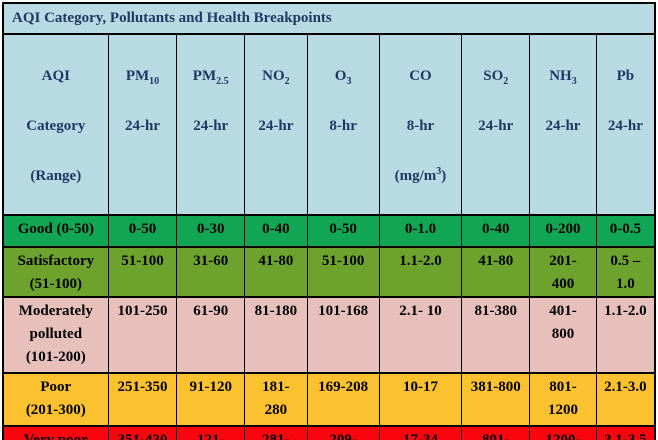 The image size is (658, 440). I want to click on pollutant-name: CO, so click(421, 76).